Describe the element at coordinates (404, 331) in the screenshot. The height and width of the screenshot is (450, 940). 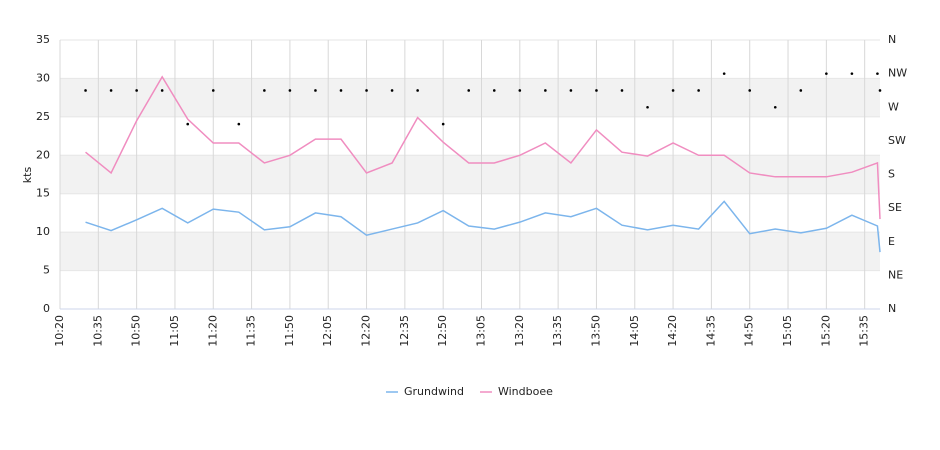
I see `x-tick-label: 12:35` at that location.